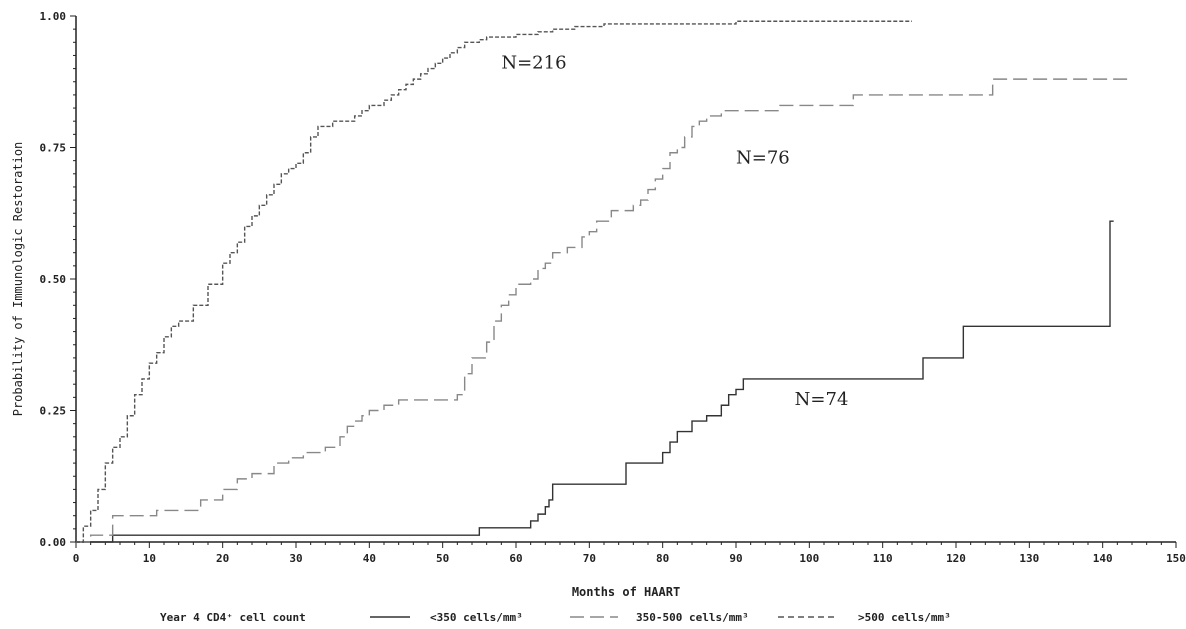  Describe the element at coordinates (76, 558) in the screenshot. I see `x-tick-label: 0` at that location.